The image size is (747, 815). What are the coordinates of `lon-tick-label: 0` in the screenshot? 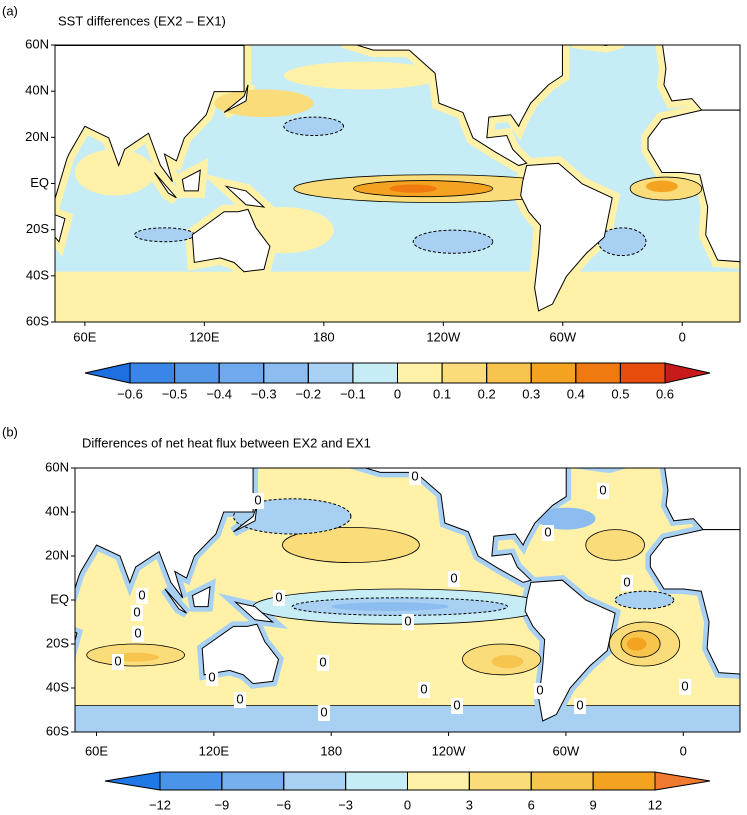 It's located at (683, 750).